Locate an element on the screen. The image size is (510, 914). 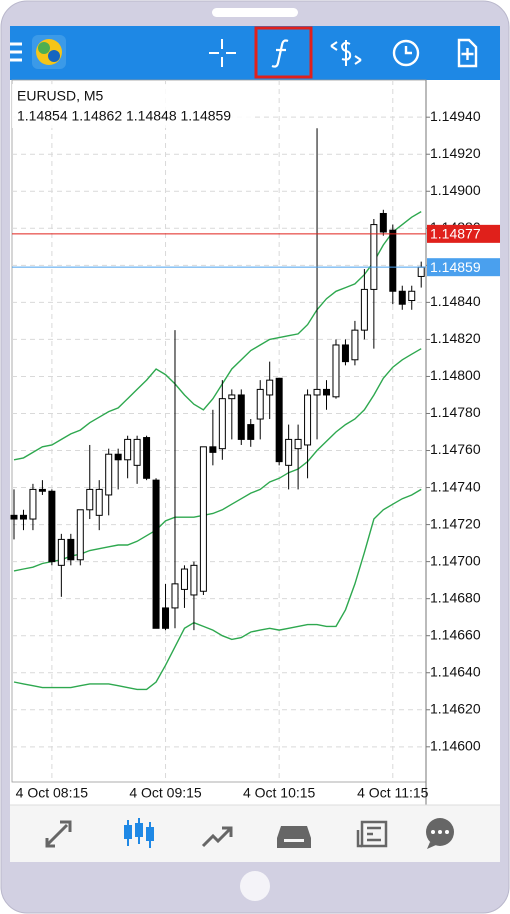
menu-icon is located at coordinates (16, 52).